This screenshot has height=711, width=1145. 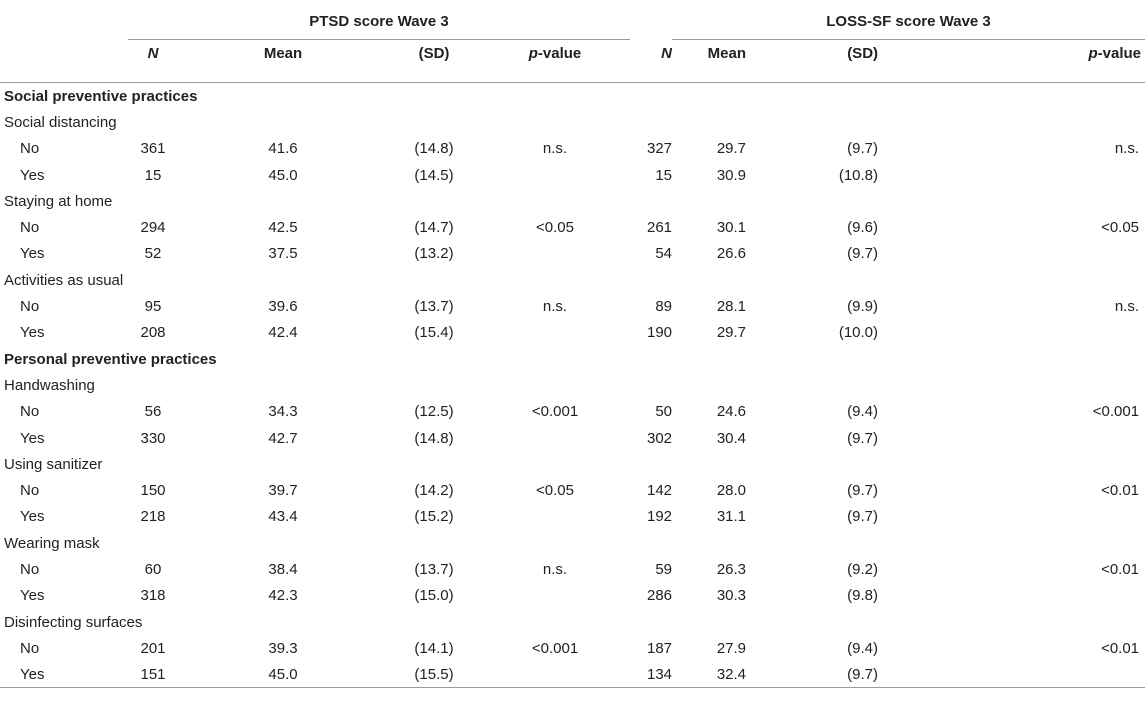 What do you see at coordinates (283, 333) in the screenshot?
I see `ptsd-mean: 42.4` at bounding box center [283, 333].